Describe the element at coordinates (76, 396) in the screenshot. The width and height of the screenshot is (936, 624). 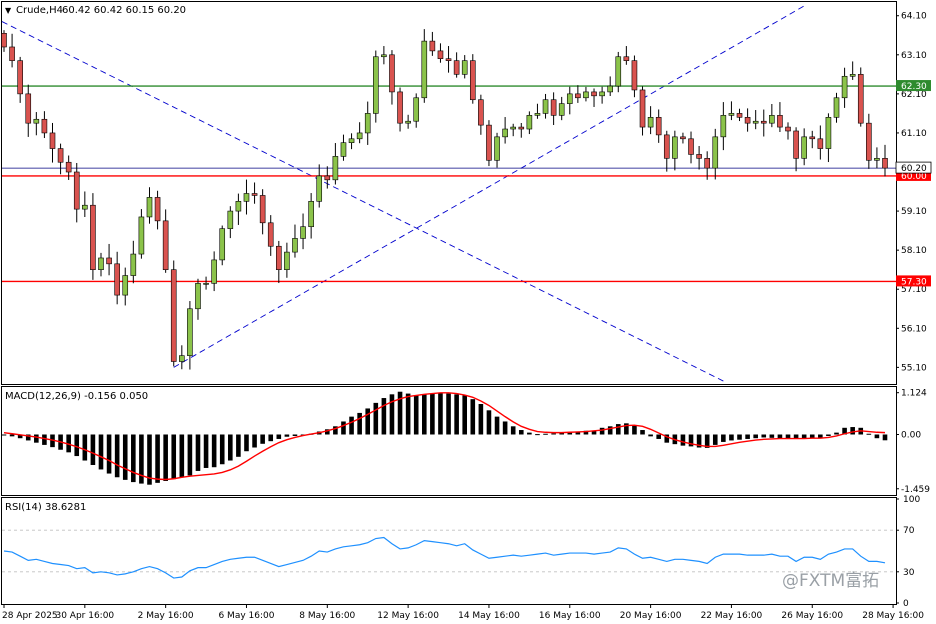
I see `macd-title: MACD(12,26,9) -0.156 0.050` at that location.